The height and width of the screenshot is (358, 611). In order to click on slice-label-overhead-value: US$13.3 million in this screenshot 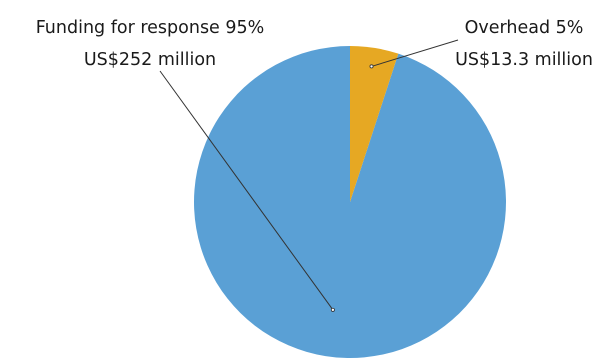, I will do `click(524, 60)`.